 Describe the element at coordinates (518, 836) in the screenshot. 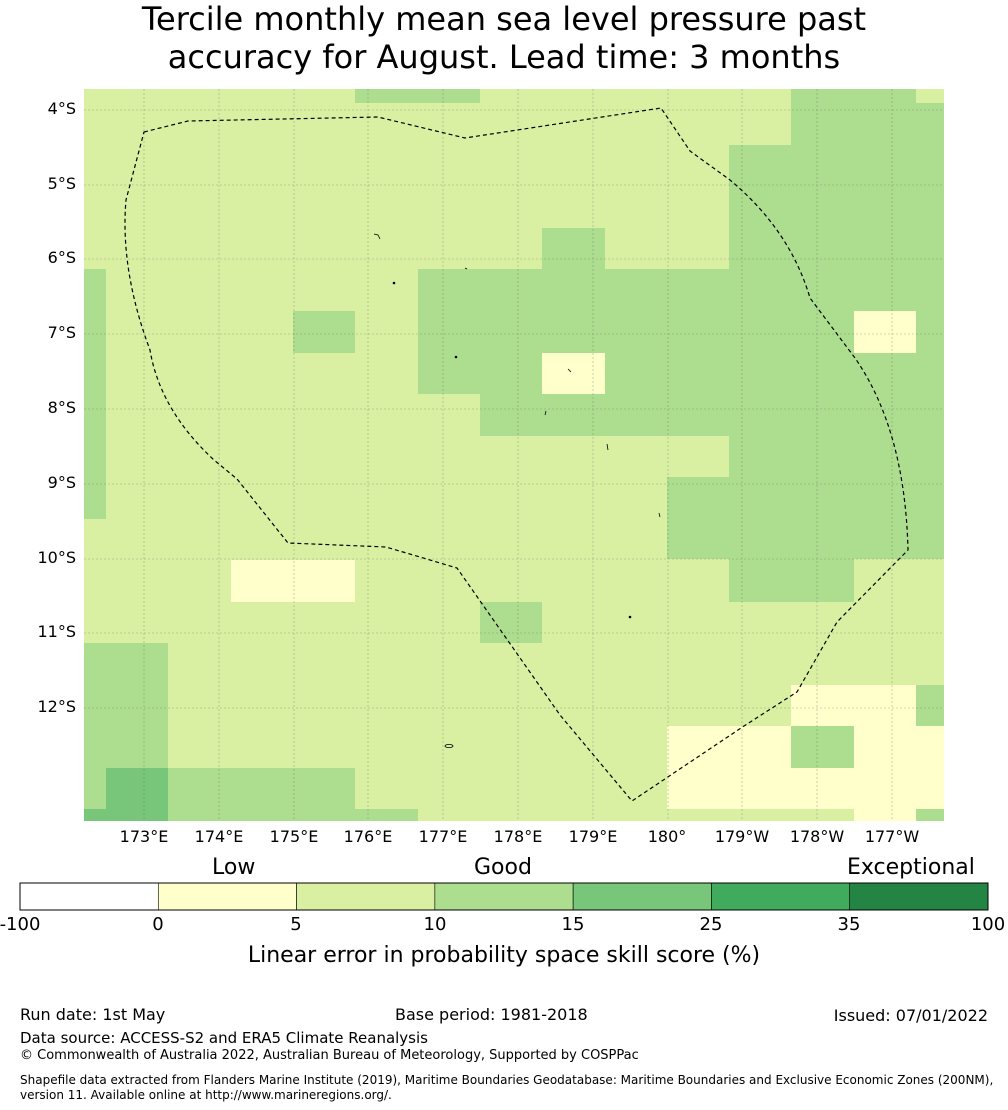

I see `lon-label: 178°E` at that location.